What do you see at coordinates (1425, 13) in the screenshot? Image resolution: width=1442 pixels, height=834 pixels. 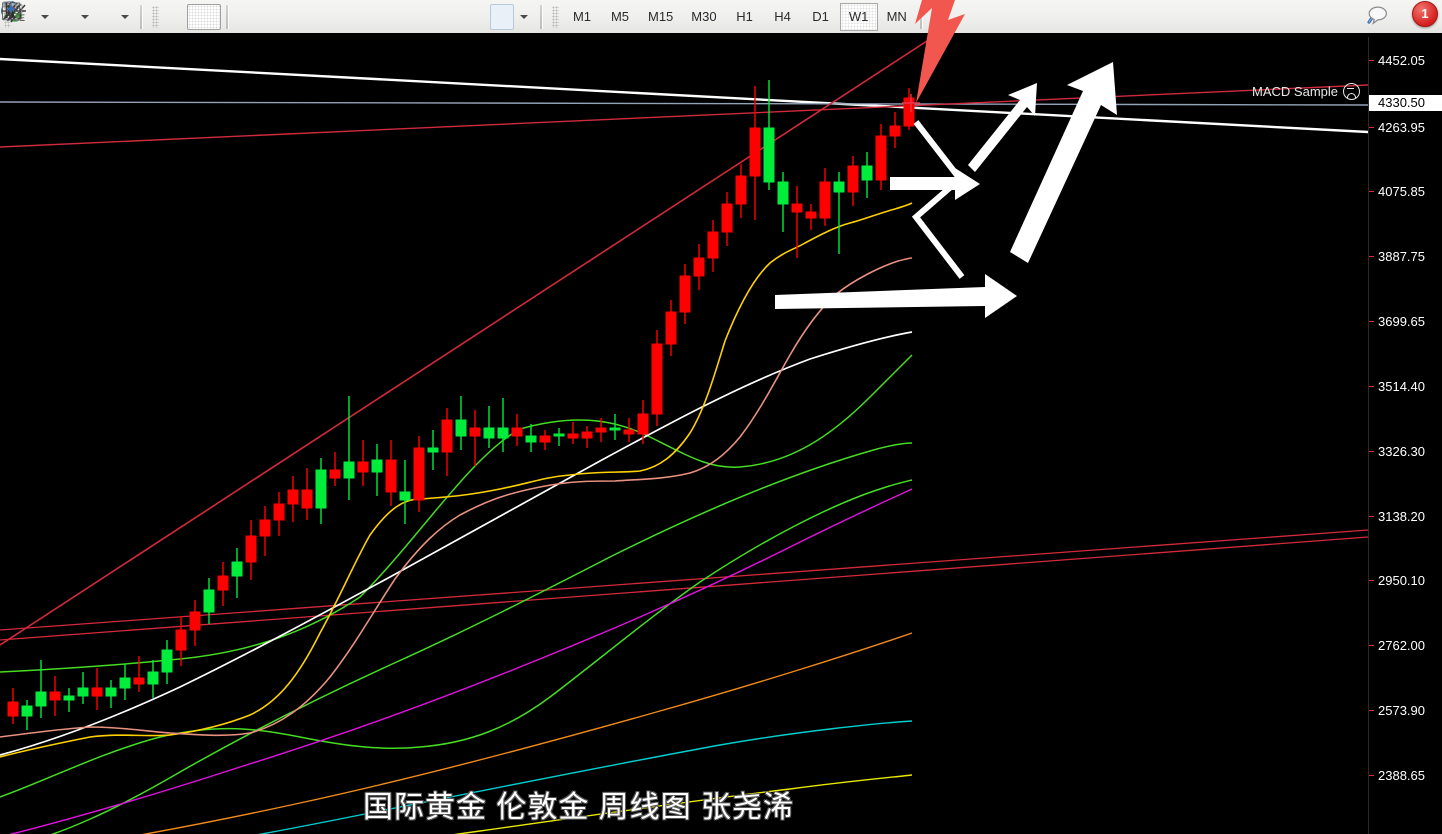 I see `notification-badge: 1` at bounding box center [1425, 13].